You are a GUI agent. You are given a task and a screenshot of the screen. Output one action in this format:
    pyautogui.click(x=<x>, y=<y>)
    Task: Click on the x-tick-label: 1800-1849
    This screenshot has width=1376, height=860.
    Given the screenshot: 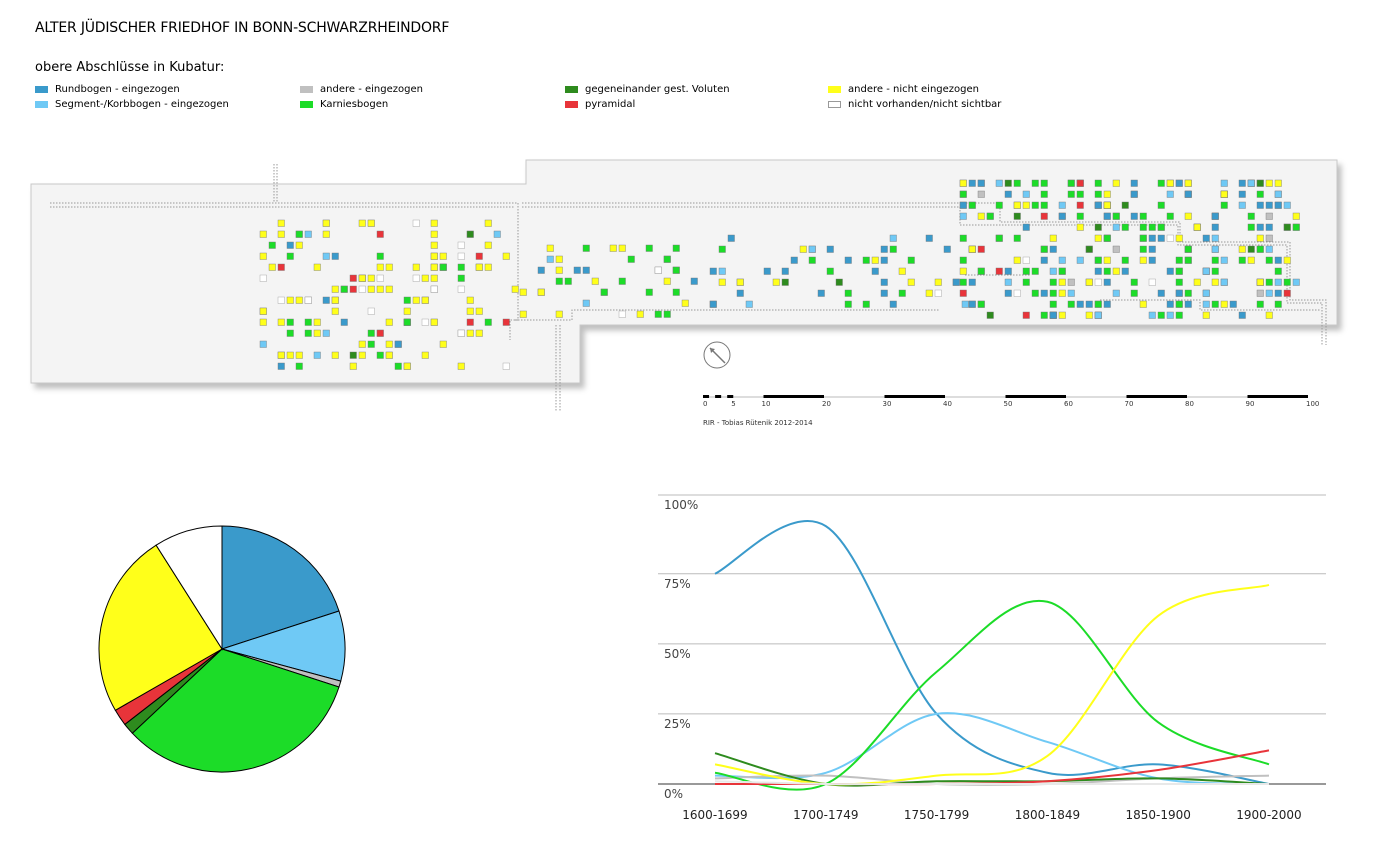 What is the action you would take?
    pyautogui.click(x=1047, y=815)
    